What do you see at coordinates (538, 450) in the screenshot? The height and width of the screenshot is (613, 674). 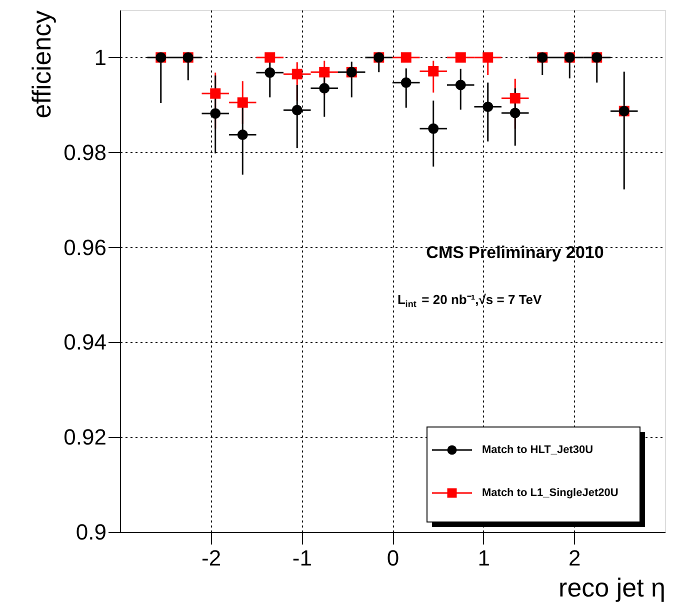 I see `legend-label: Match to HLT_Jet30U` at bounding box center [538, 450].